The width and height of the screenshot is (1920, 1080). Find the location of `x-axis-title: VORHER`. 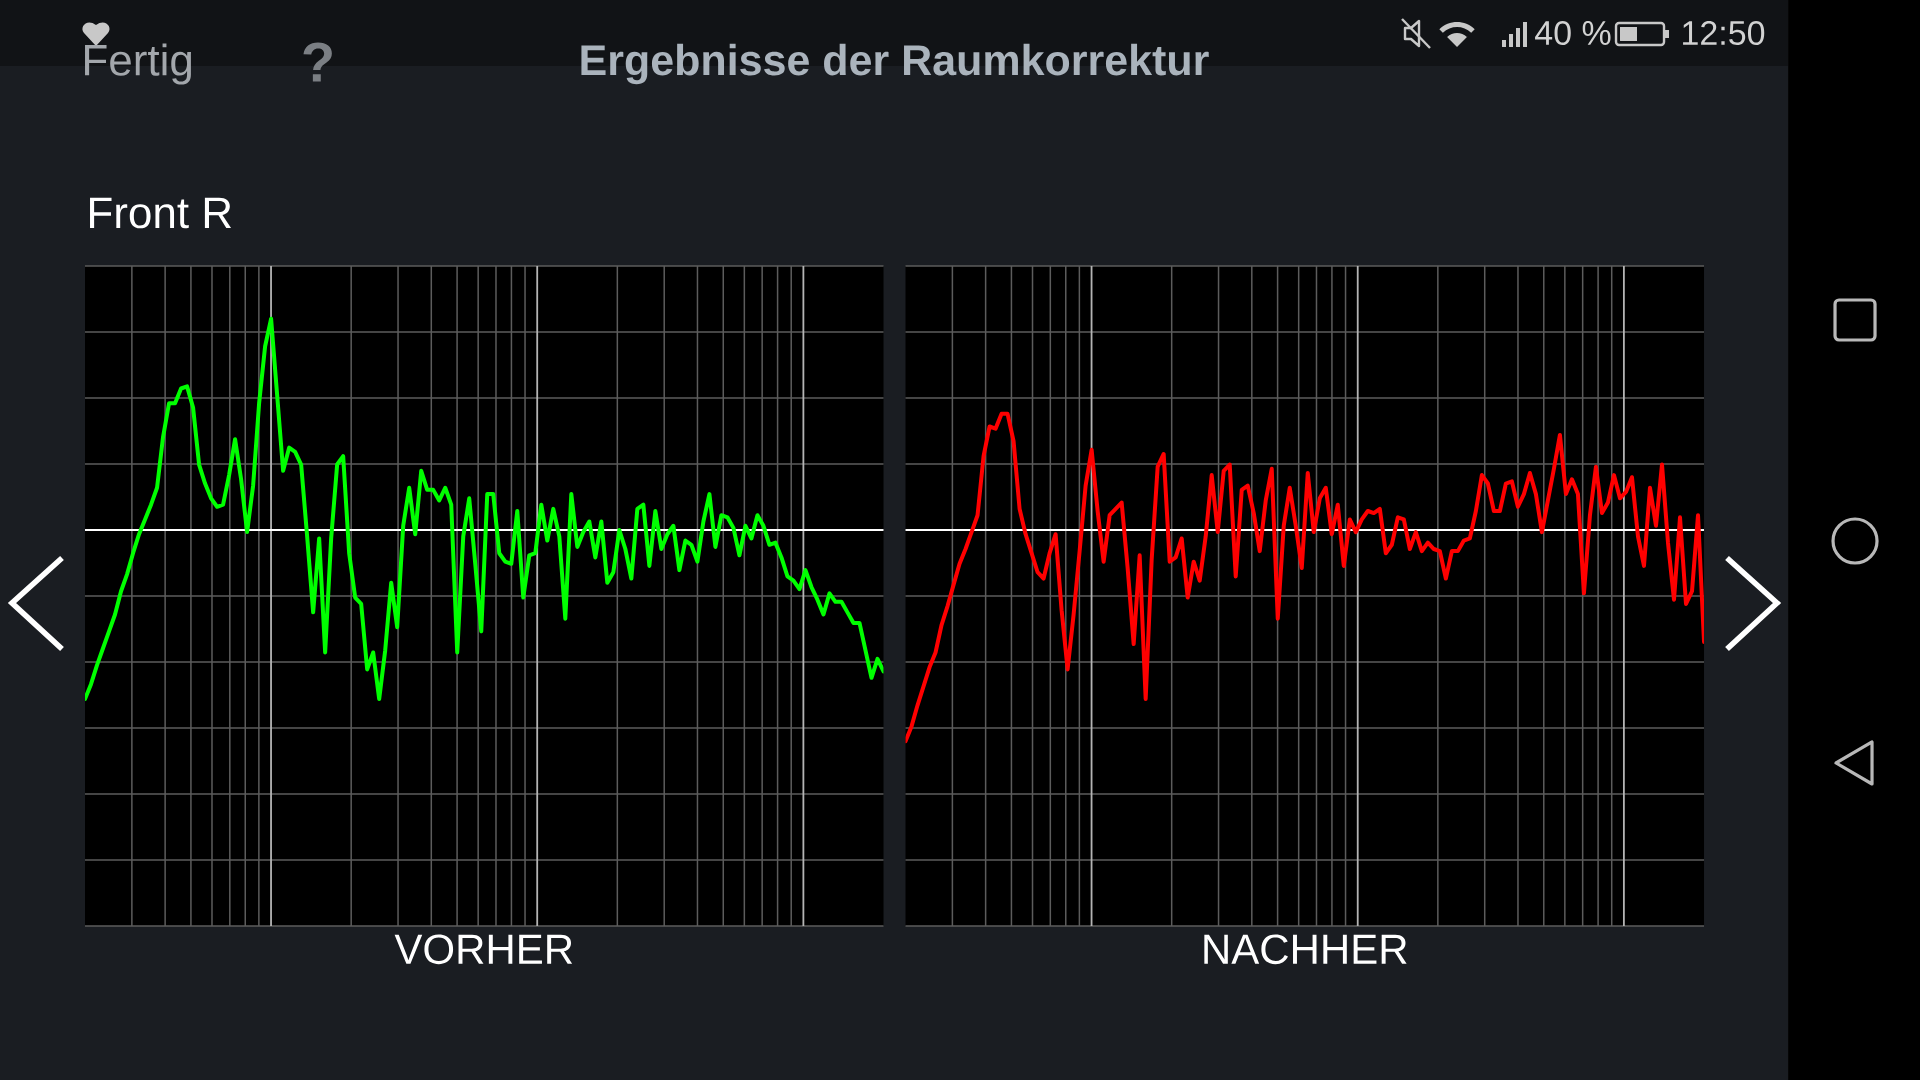

x-axis-title: VORHER is located at coordinates (483, 949).